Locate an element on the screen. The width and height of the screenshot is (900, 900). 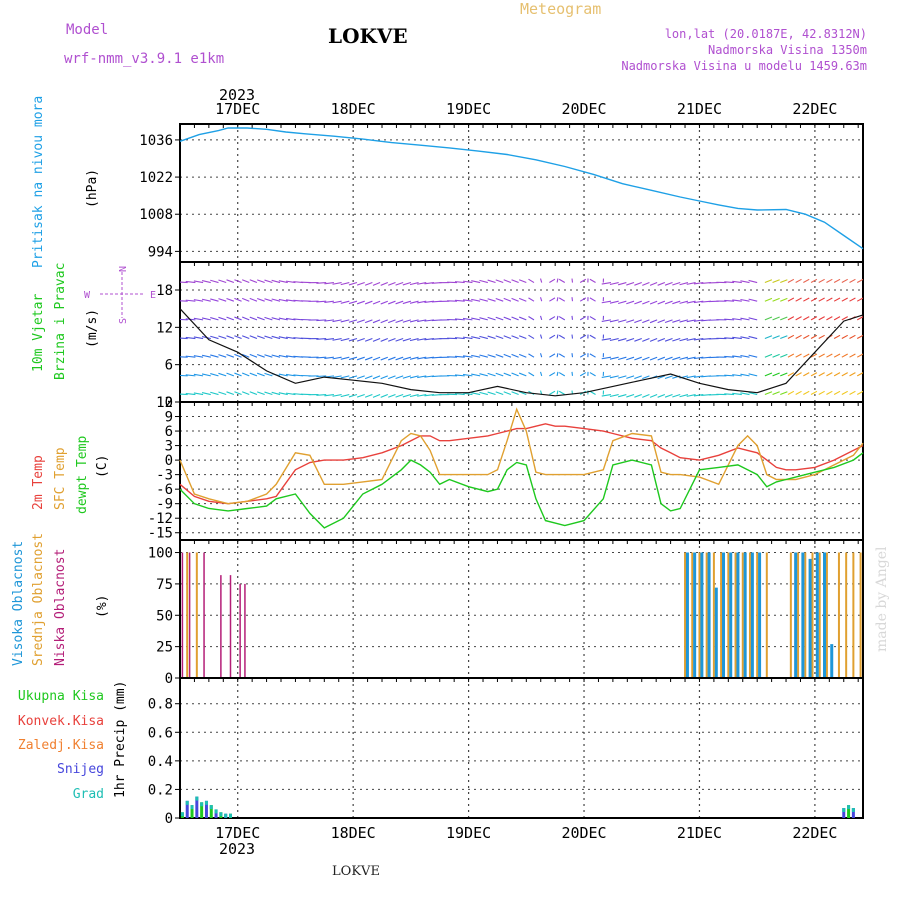
day-label-bottom: 17DEC is located at coordinates (237, 833).